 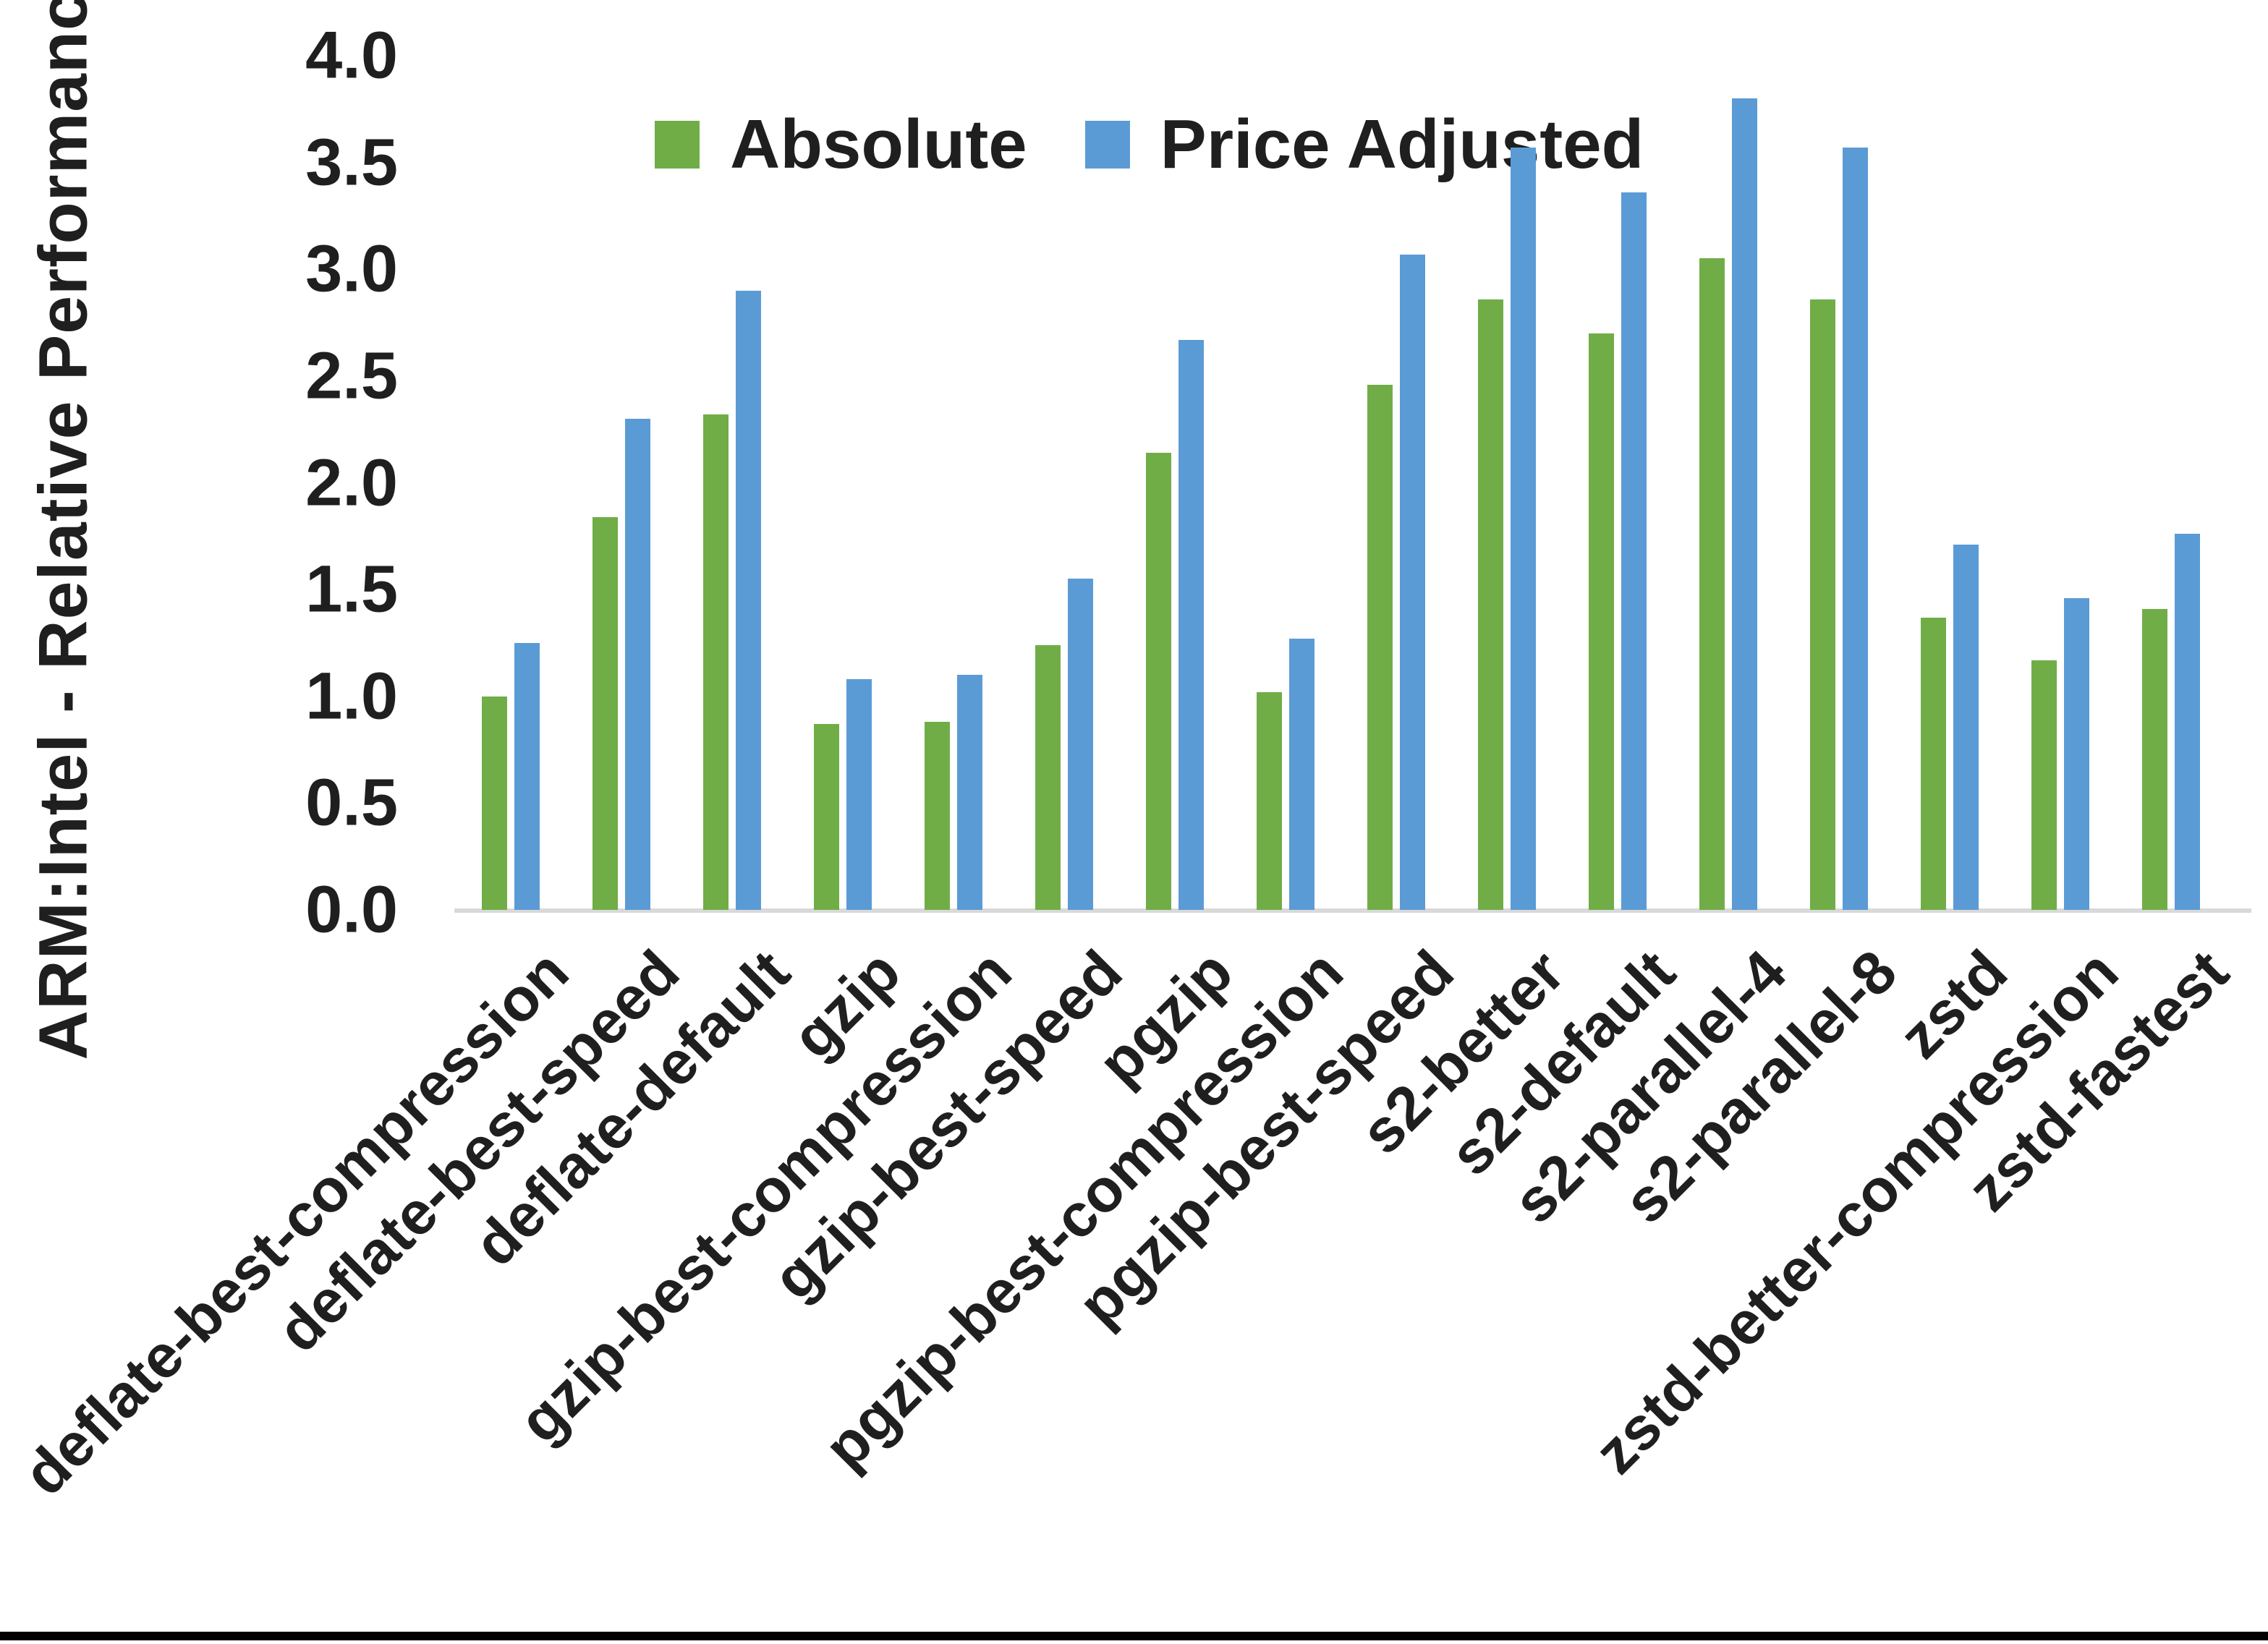 What do you see at coordinates (1269, 800) in the screenshot?
I see `bar-absolute-pgzip-best-compression` at bounding box center [1269, 800].